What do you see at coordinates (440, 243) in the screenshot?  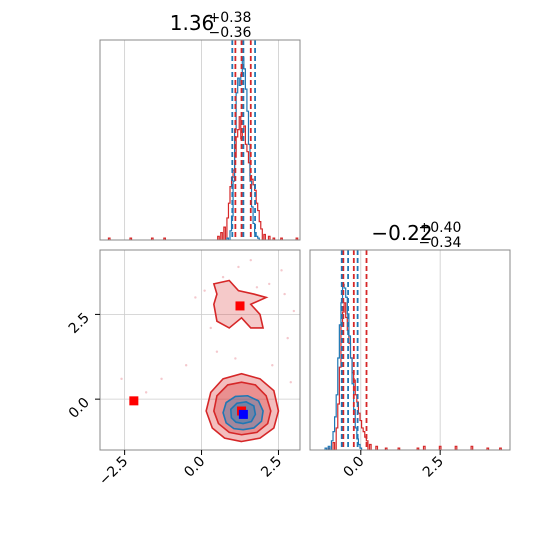 I see `title-lower: −0.34` at bounding box center [440, 243].